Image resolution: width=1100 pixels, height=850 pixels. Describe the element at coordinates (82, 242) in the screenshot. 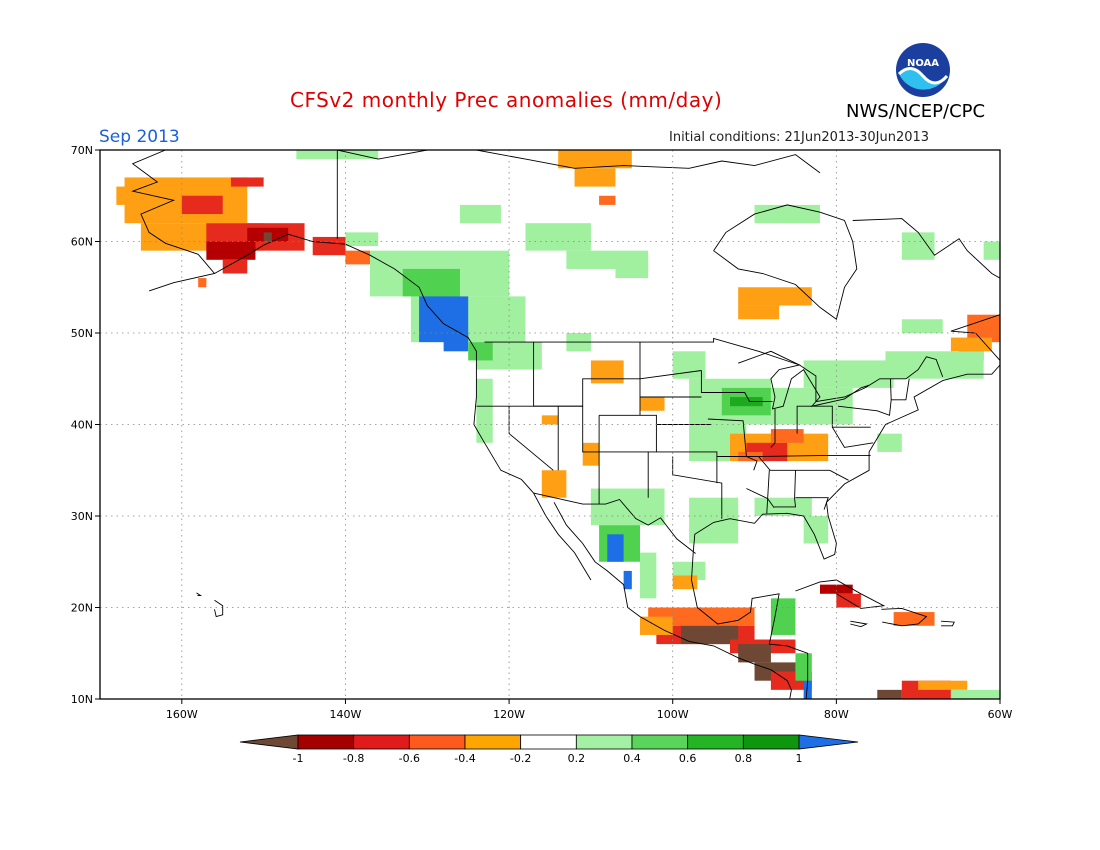

I see `lat-label: 60N` at that location.